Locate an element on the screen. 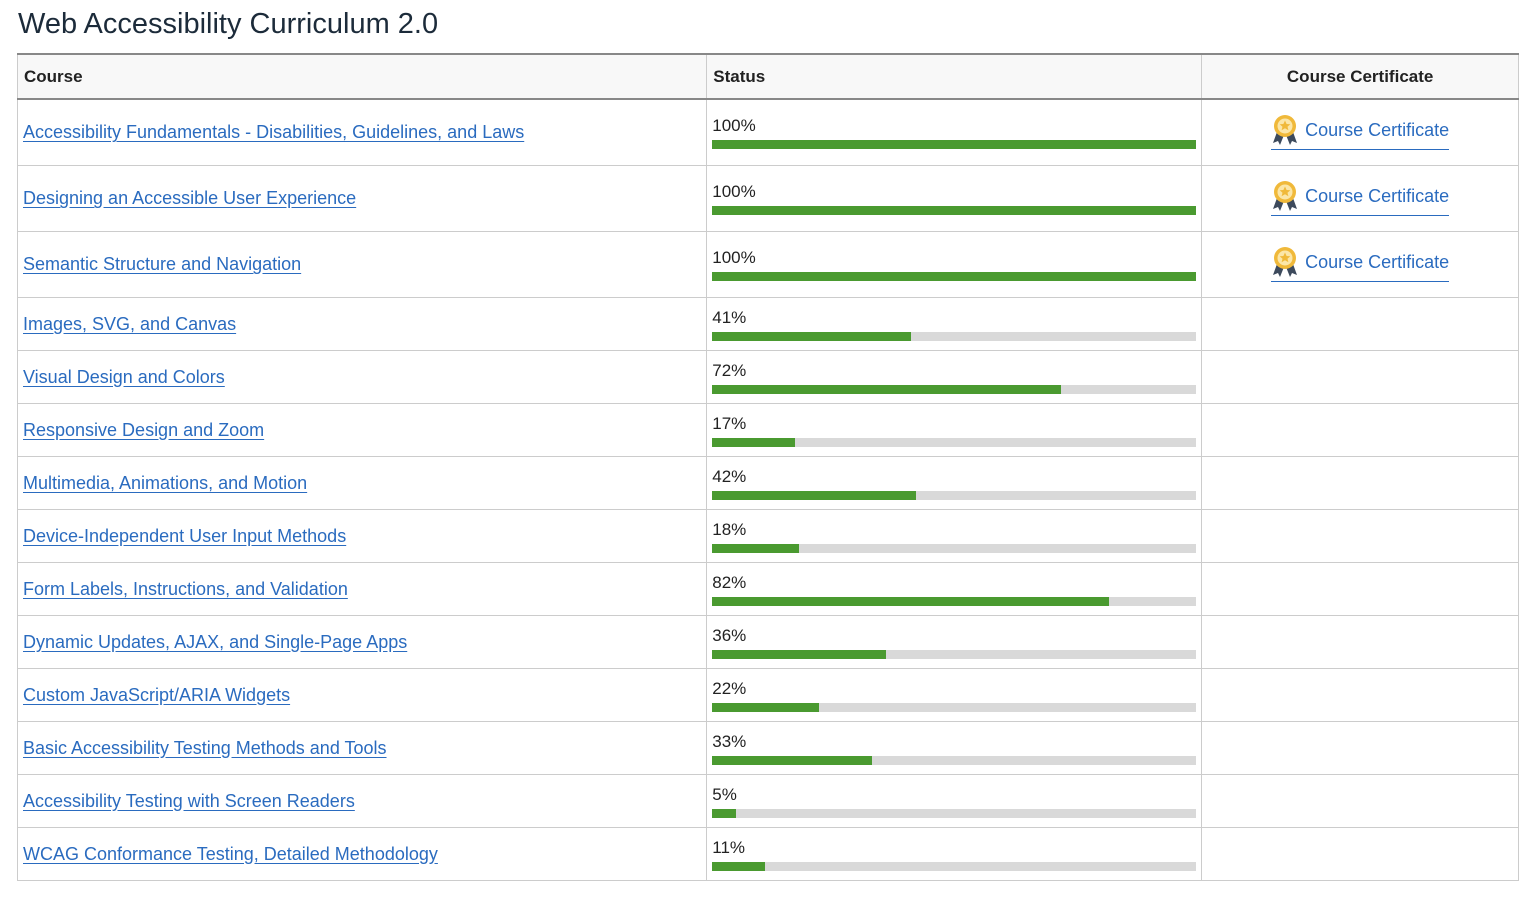 Image resolution: width=1536 pixels, height=905 pixels. table-row: Multimedia, Animations, and Motion 42% is located at coordinates (767, 483).